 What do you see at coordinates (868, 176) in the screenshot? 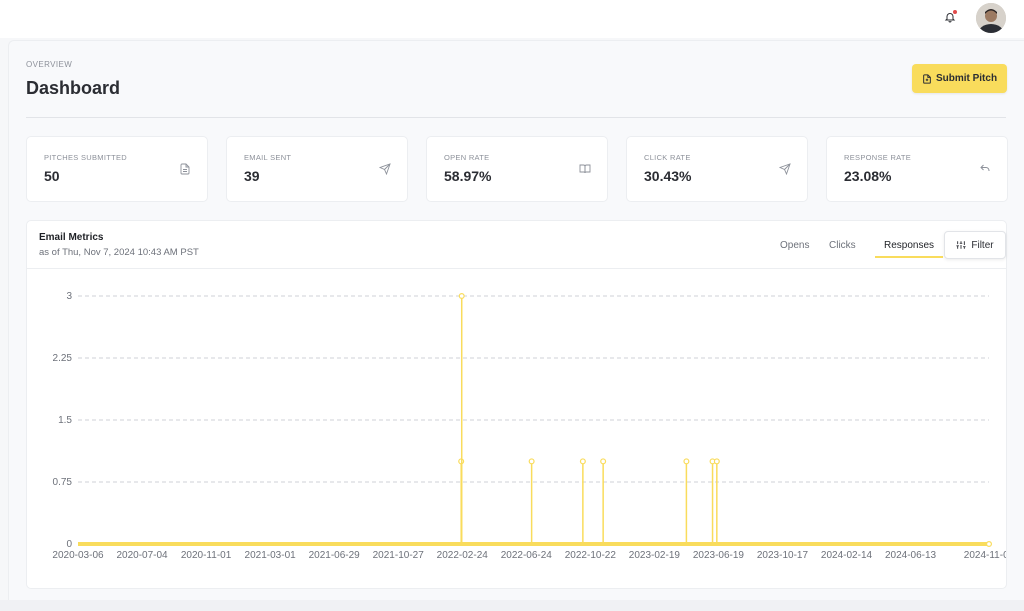
I see `stat-value: 23.08%` at bounding box center [868, 176].